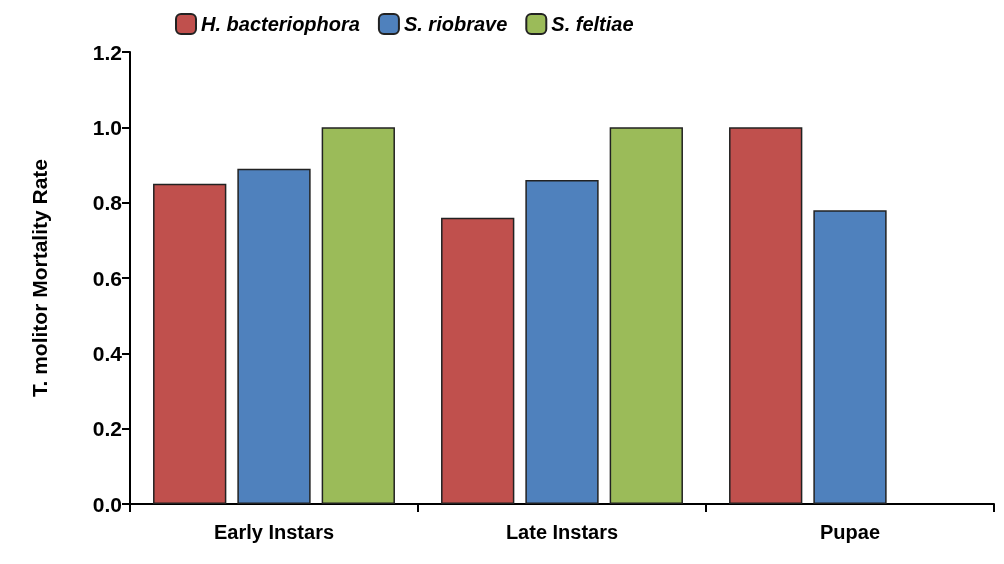 The width and height of the screenshot is (1004, 564). Describe the element at coordinates (455, 24) in the screenshot. I see `legend-label: S. riobrave` at that location.